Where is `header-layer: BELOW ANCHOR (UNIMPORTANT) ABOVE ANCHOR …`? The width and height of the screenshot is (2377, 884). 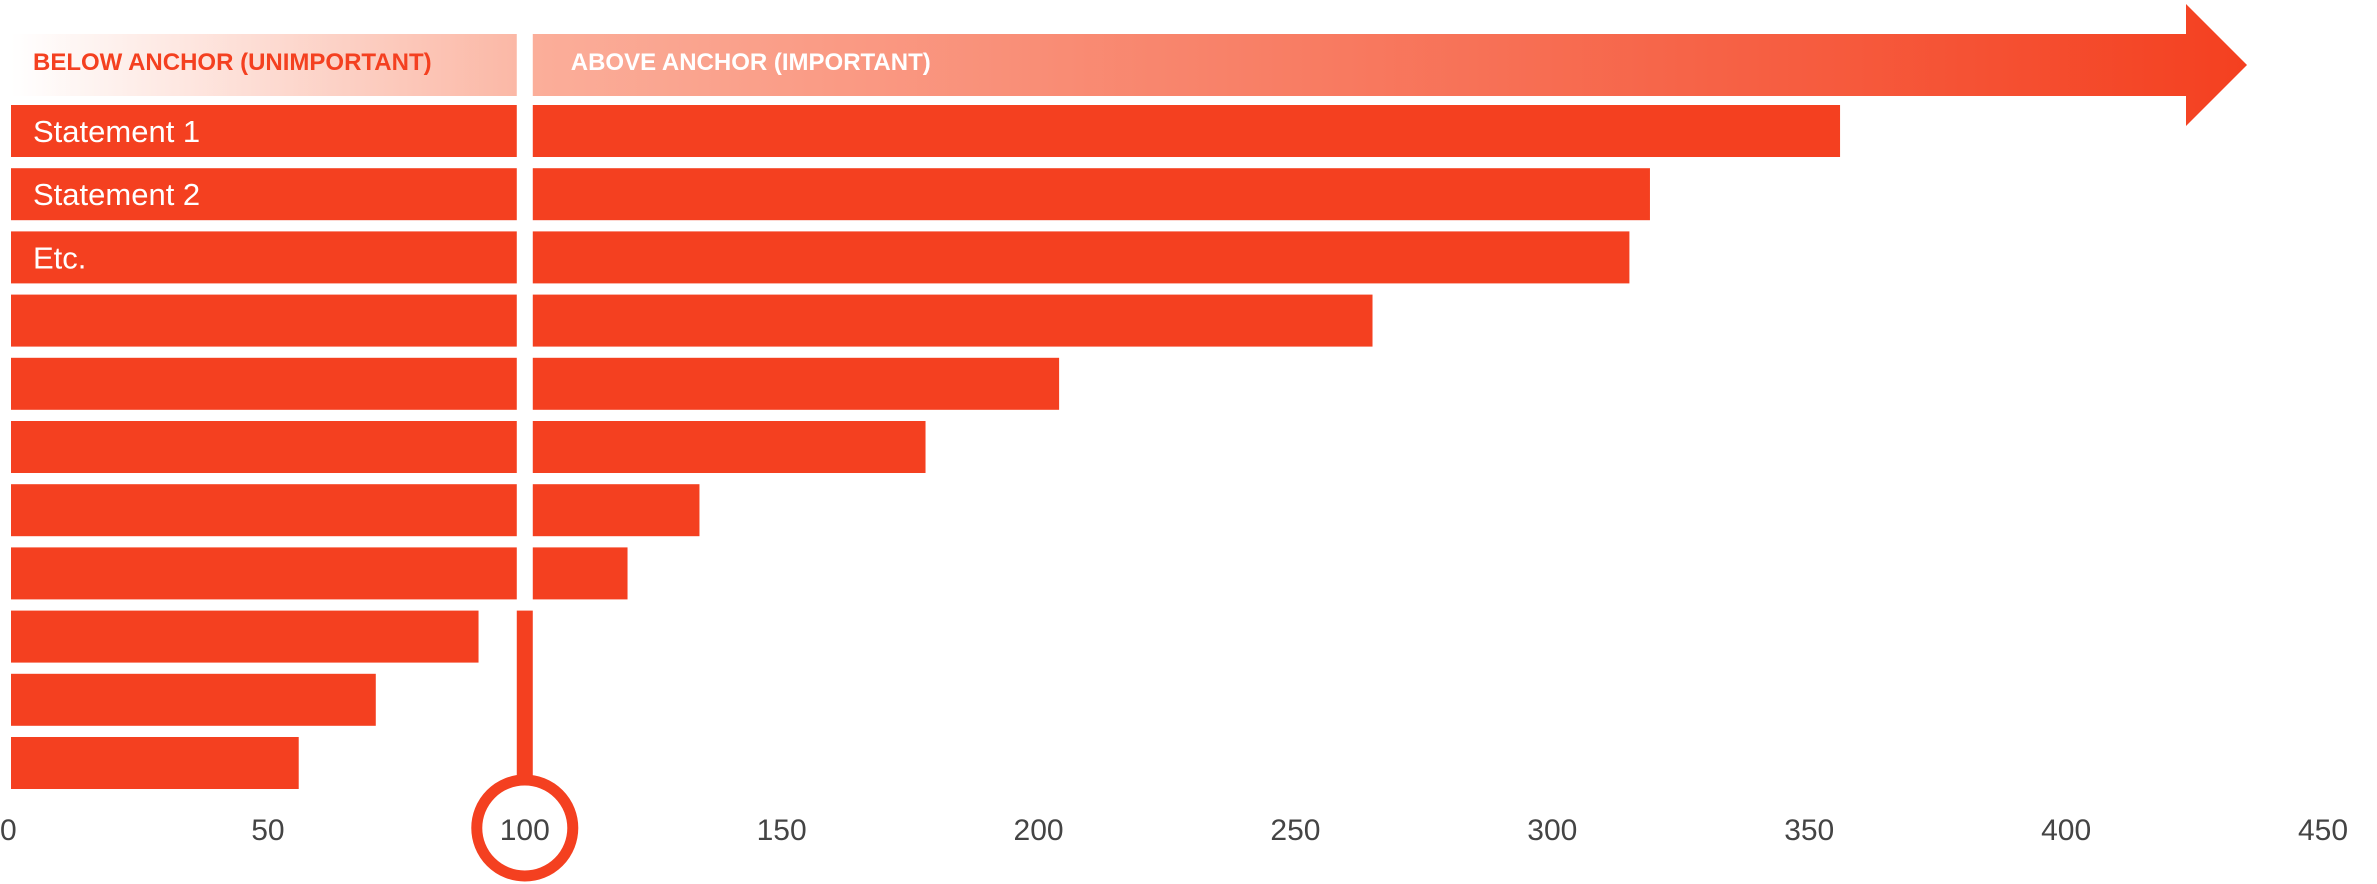 header-layer: BELOW ANCHOR (UNIMPORTANT) ABOVE ANCHOR … is located at coordinates (1129, 65).